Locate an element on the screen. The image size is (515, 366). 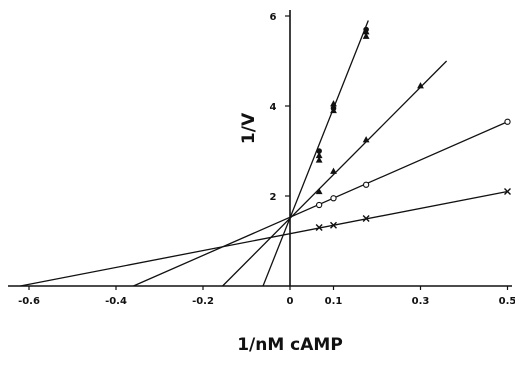
x-axis-title: 1/nM cAMP is located at coordinates (290, 345).